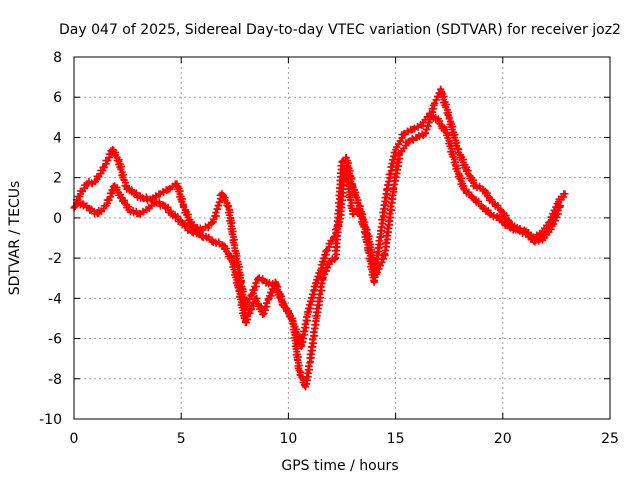  What do you see at coordinates (57, 138) in the screenshot?
I see `y-tick-label: 4` at bounding box center [57, 138].